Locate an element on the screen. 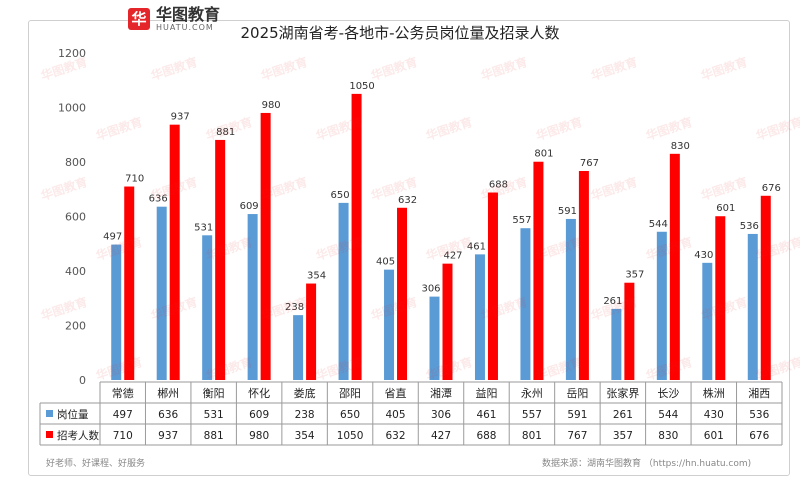 This screenshot has height=496, width=800. data-label: 650 is located at coordinates (340, 195).